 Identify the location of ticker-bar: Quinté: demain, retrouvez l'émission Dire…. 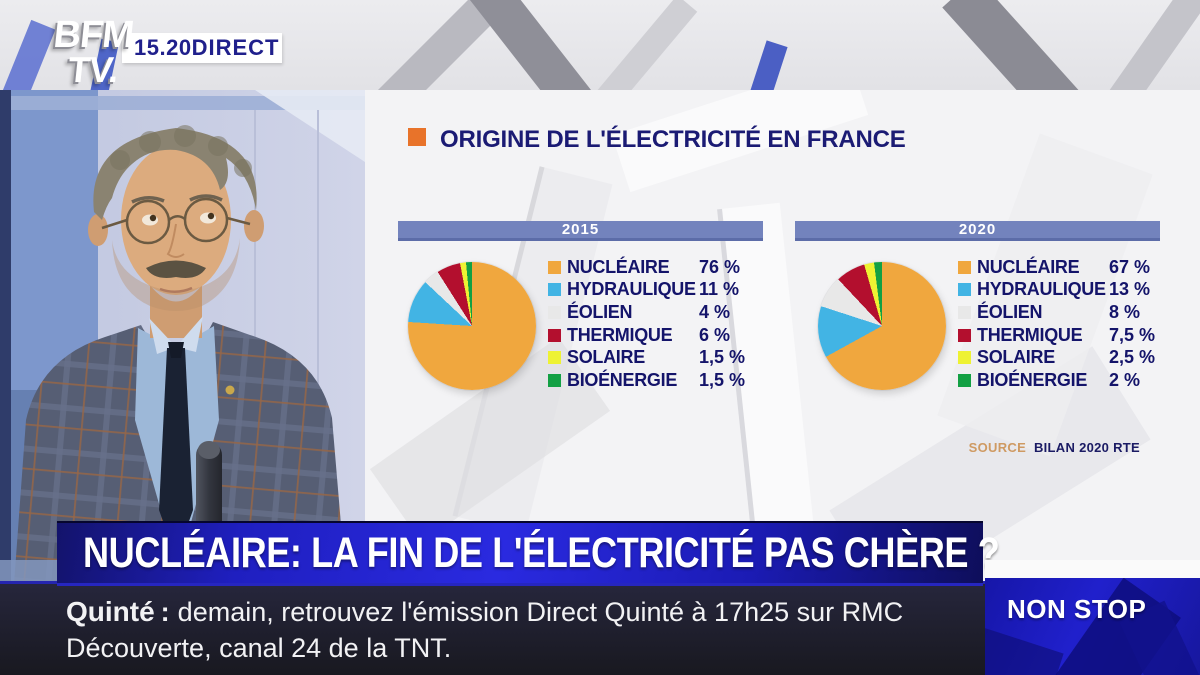
(492, 628).